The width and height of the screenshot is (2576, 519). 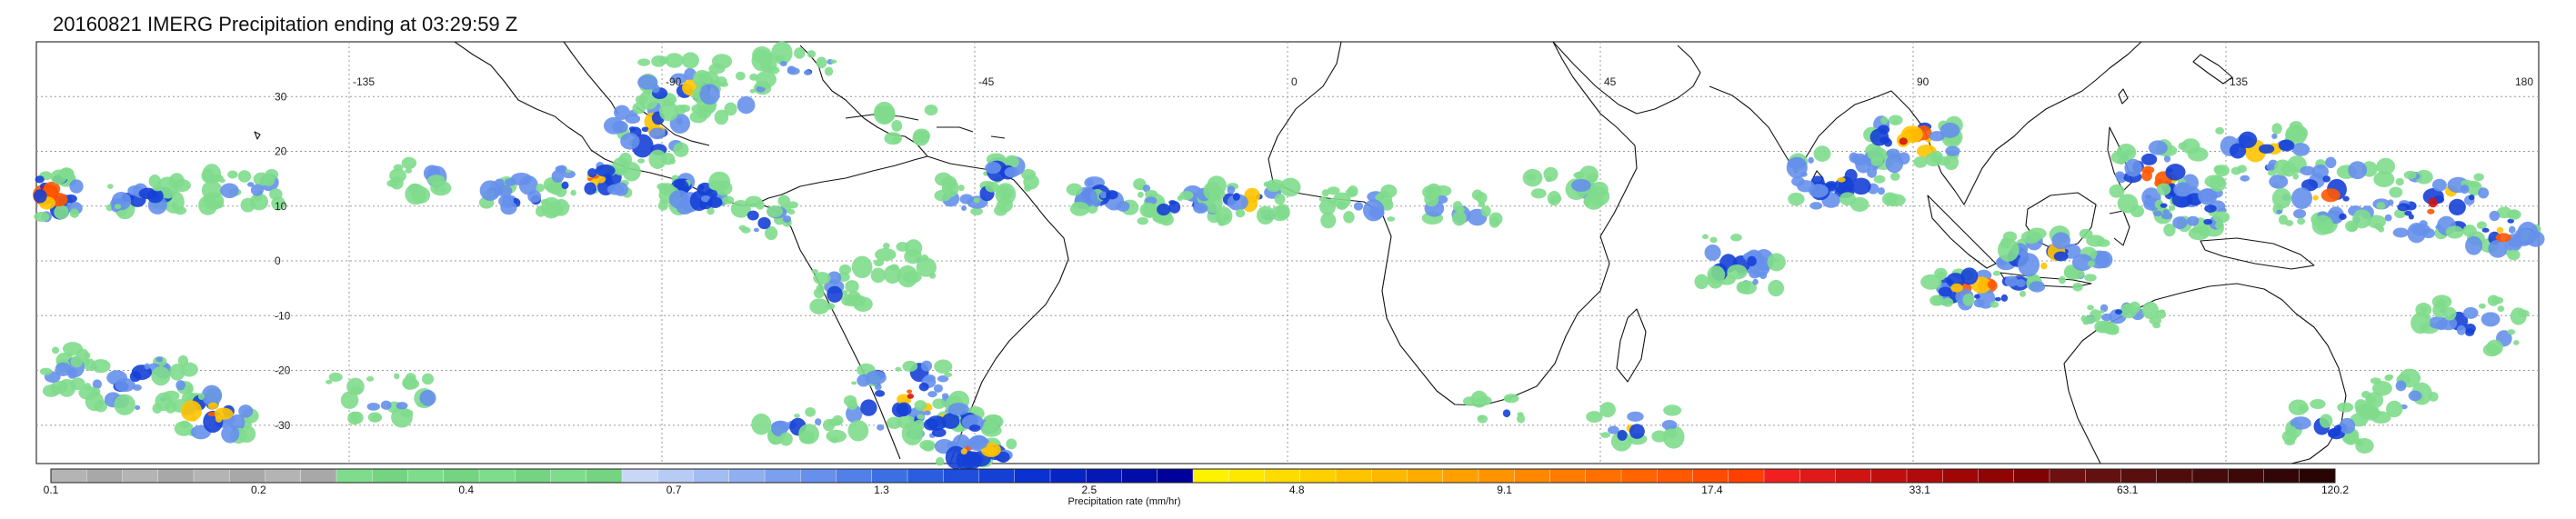 What do you see at coordinates (283, 315) in the screenshot?
I see `latitude-label: -10` at bounding box center [283, 315].